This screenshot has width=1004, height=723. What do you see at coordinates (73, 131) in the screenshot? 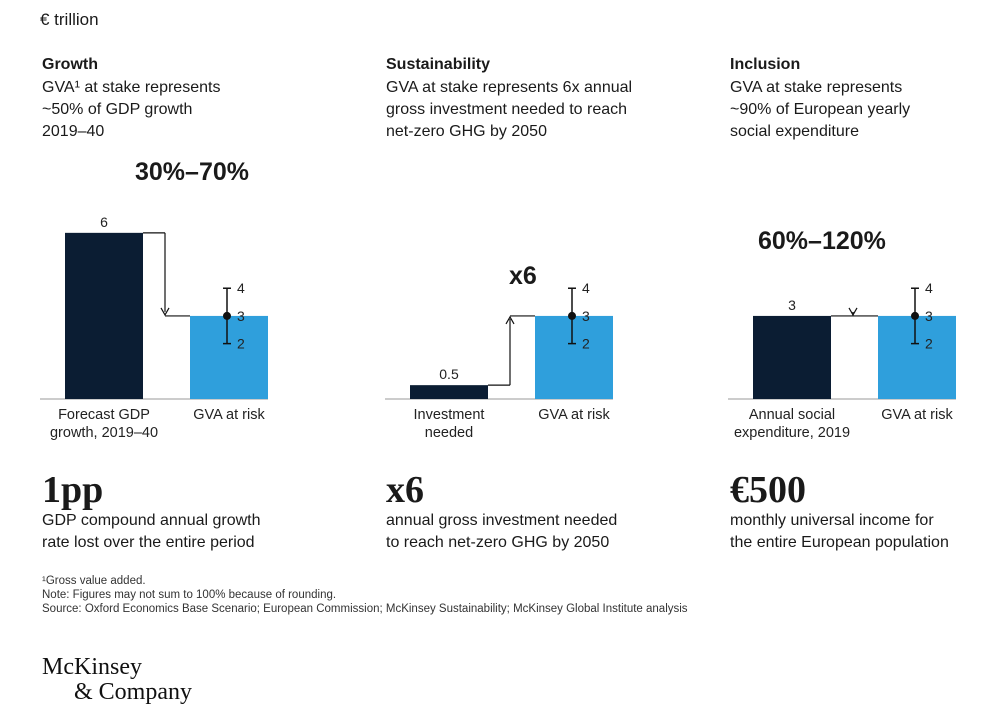
I see `subtitle-line: 2019–40` at bounding box center [73, 131].